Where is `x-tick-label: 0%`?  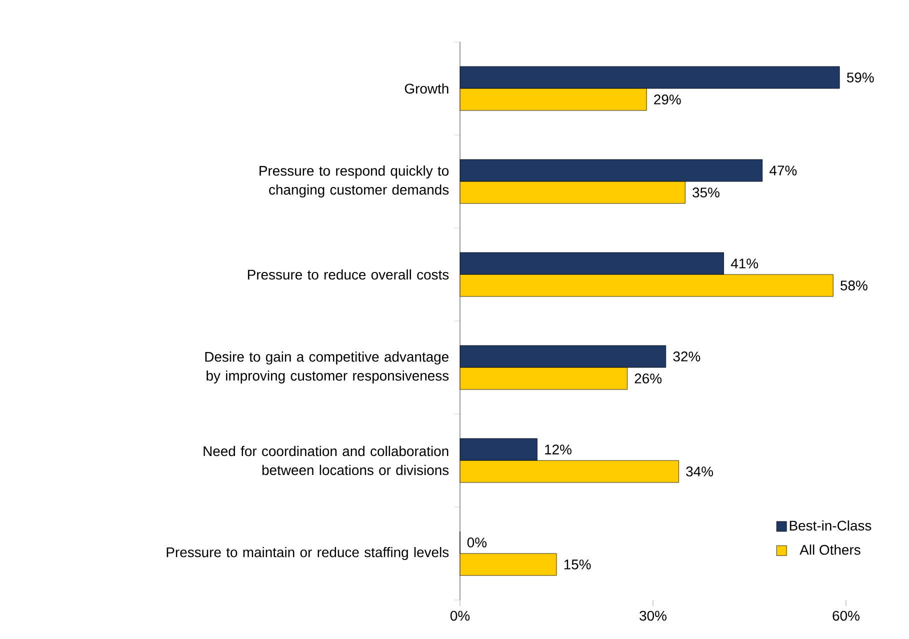 x-tick-label: 0% is located at coordinates (460, 615).